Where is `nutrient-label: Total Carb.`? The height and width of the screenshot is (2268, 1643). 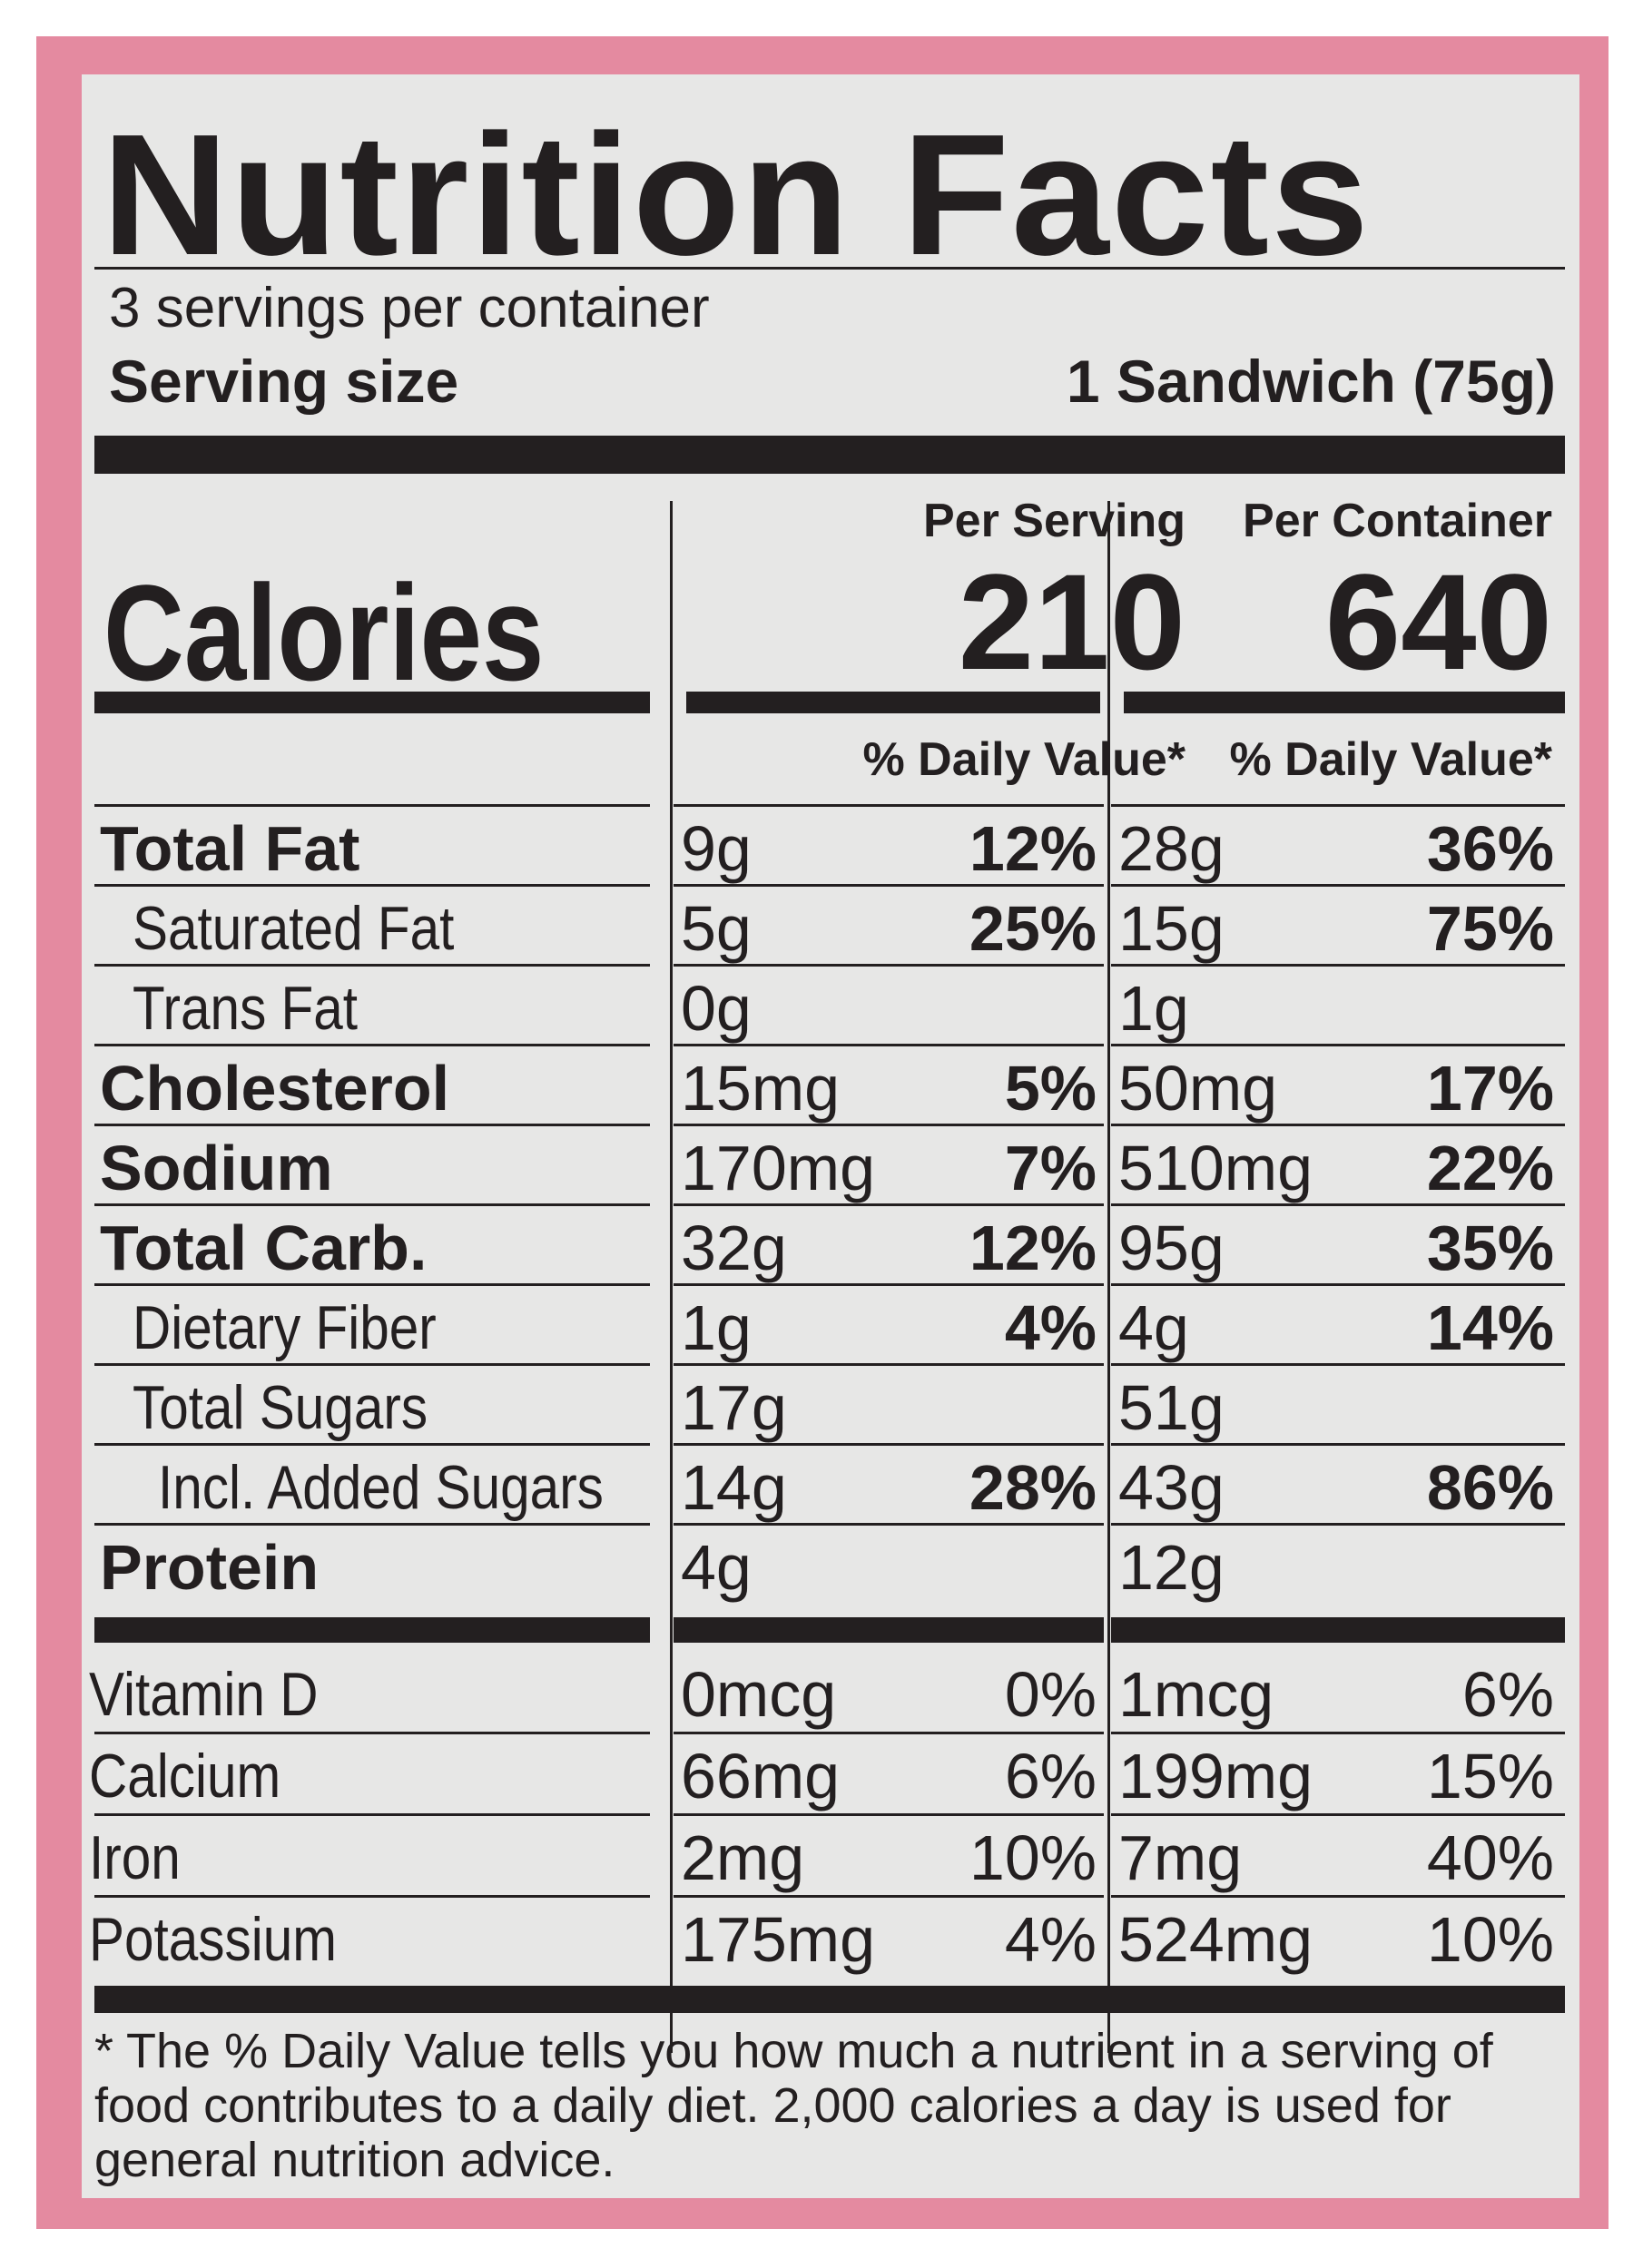
nutrient-label: Total Carb. is located at coordinates (264, 1248).